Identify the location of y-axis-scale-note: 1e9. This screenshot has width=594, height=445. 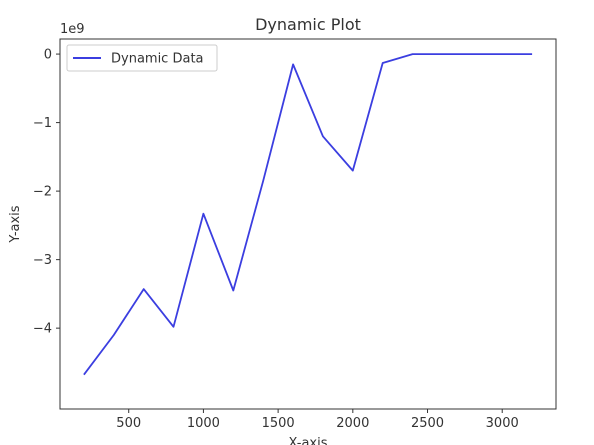
(72, 29).